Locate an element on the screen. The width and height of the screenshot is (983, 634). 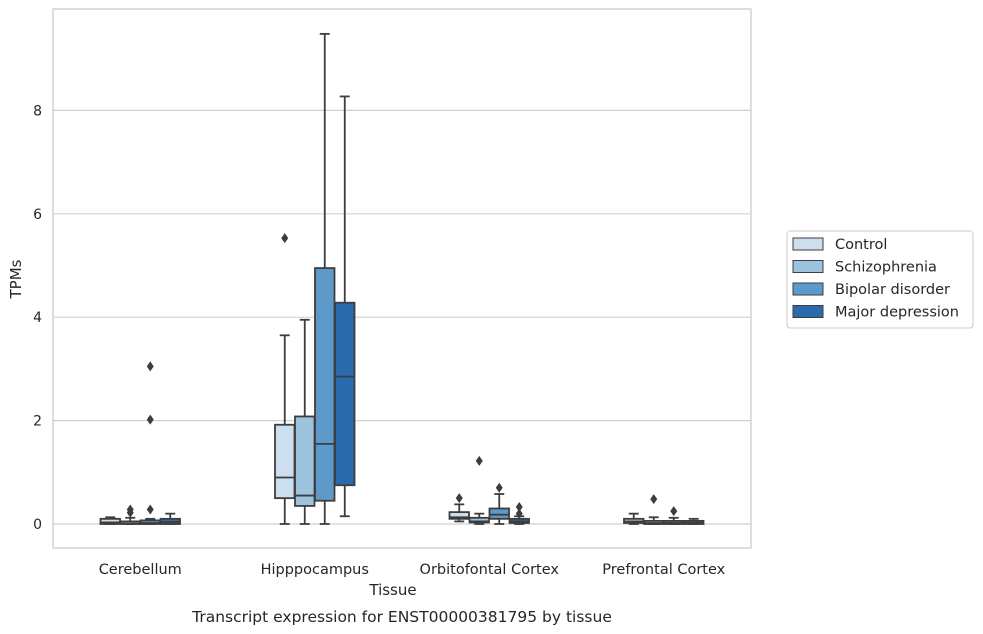
y-tick-label: 4 is located at coordinates (37, 318).